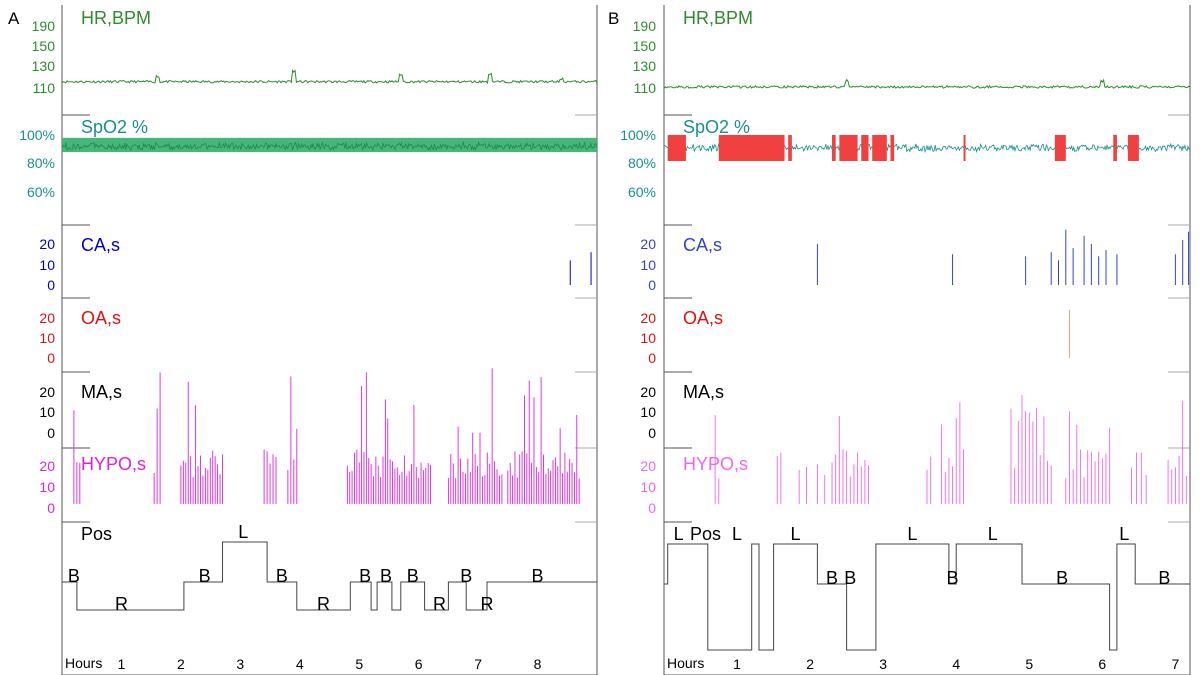 The image size is (1200, 675). Describe the element at coordinates (737, 664) in the screenshot. I see `x-tick-label: 1` at that location.